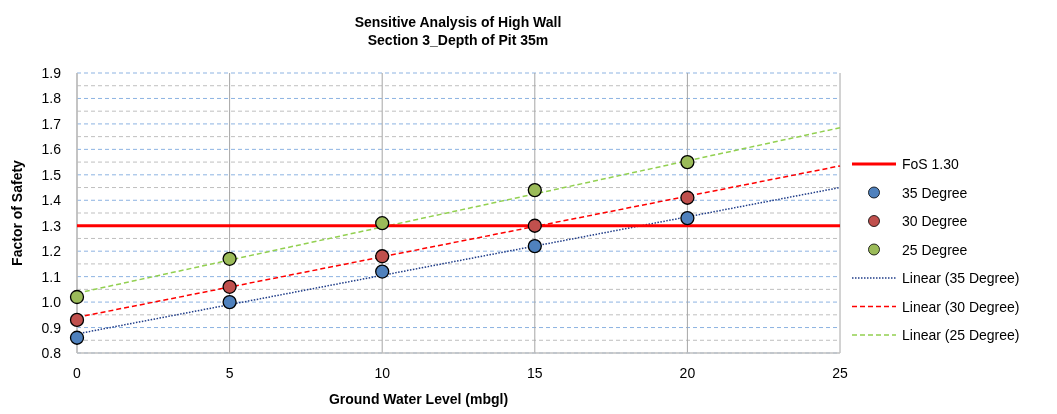 This screenshot has height=414, width=1057. What do you see at coordinates (382, 373) in the screenshot?
I see `x-tick-label: 10` at bounding box center [382, 373].